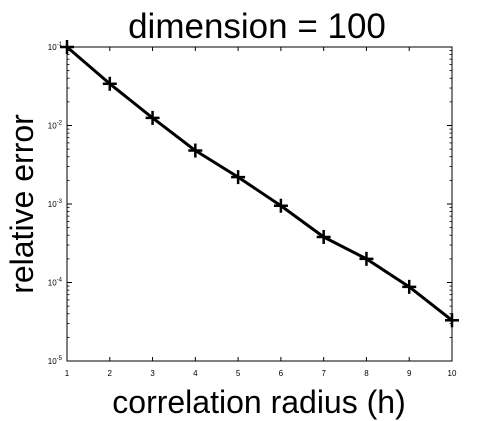  Describe the element at coordinates (60, 359) in the screenshot. I see `y-tick-exponent: -5` at that location.